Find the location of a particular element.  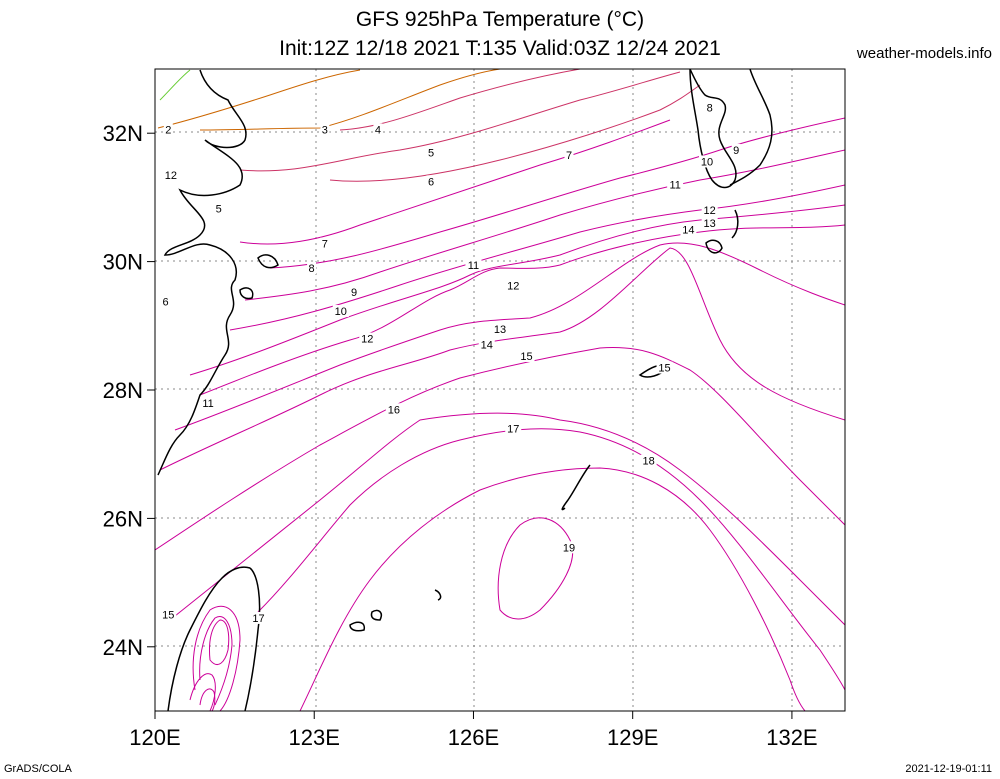

x-tick-label: 132E is located at coordinates (791, 737).